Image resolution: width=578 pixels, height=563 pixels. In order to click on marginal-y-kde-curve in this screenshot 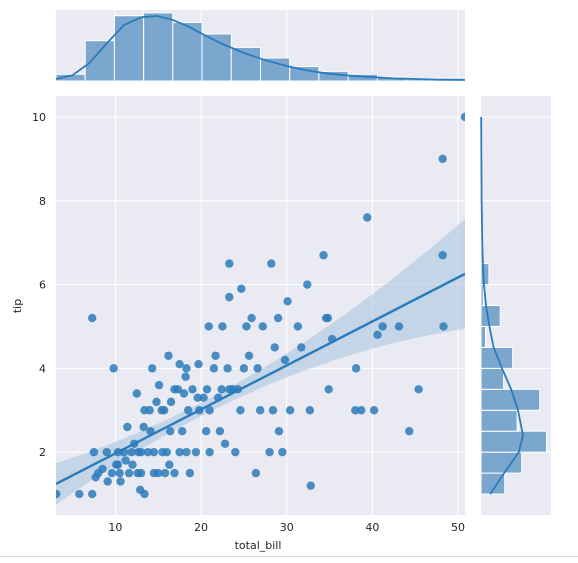, I will do `click(502, 305)`.